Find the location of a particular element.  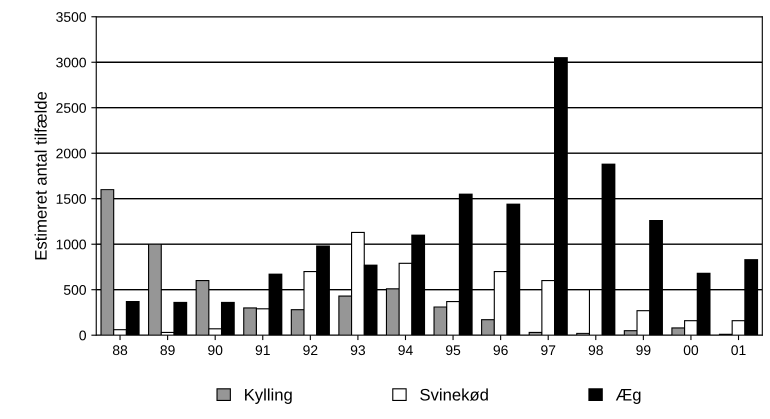

x-tick-label: 90 is located at coordinates (215, 350).